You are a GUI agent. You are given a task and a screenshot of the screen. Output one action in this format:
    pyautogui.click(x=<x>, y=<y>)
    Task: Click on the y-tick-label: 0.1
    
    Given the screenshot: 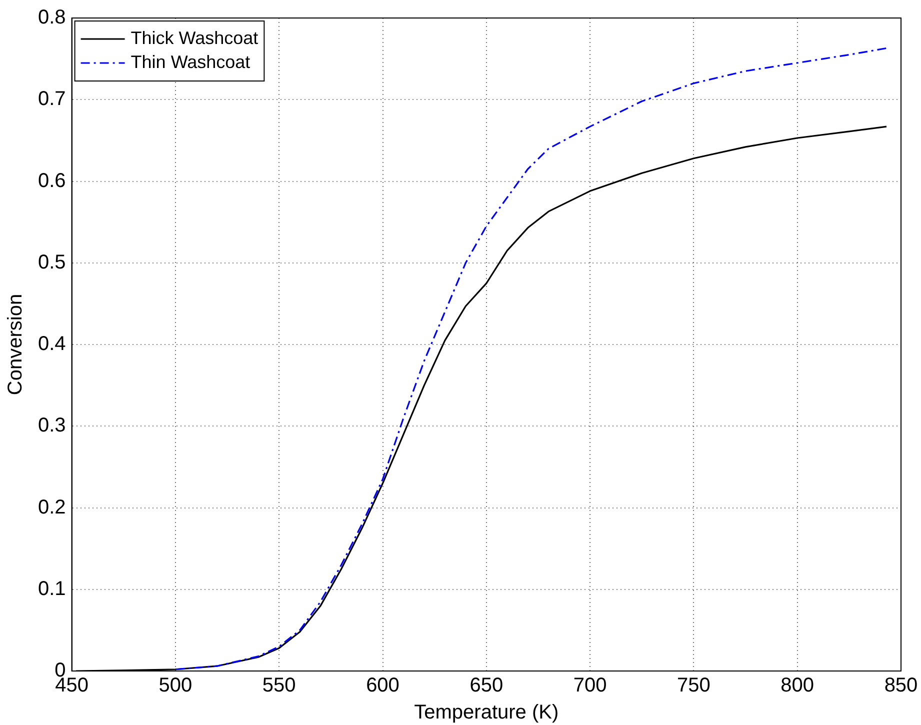 What is the action you would take?
    pyautogui.click(x=52, y=589)
    